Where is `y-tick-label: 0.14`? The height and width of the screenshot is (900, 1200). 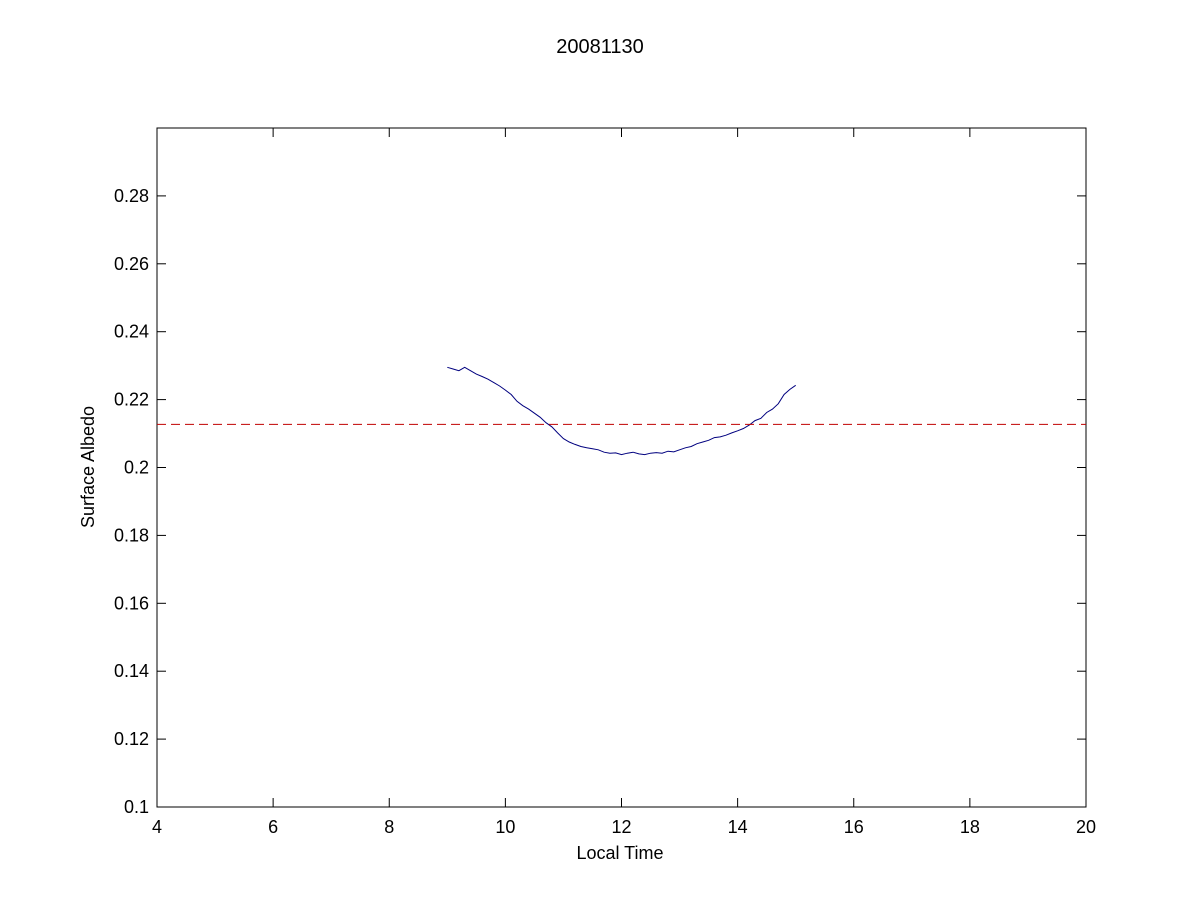 y-tick-label: 0.14 is located at coordinates (131, 671).